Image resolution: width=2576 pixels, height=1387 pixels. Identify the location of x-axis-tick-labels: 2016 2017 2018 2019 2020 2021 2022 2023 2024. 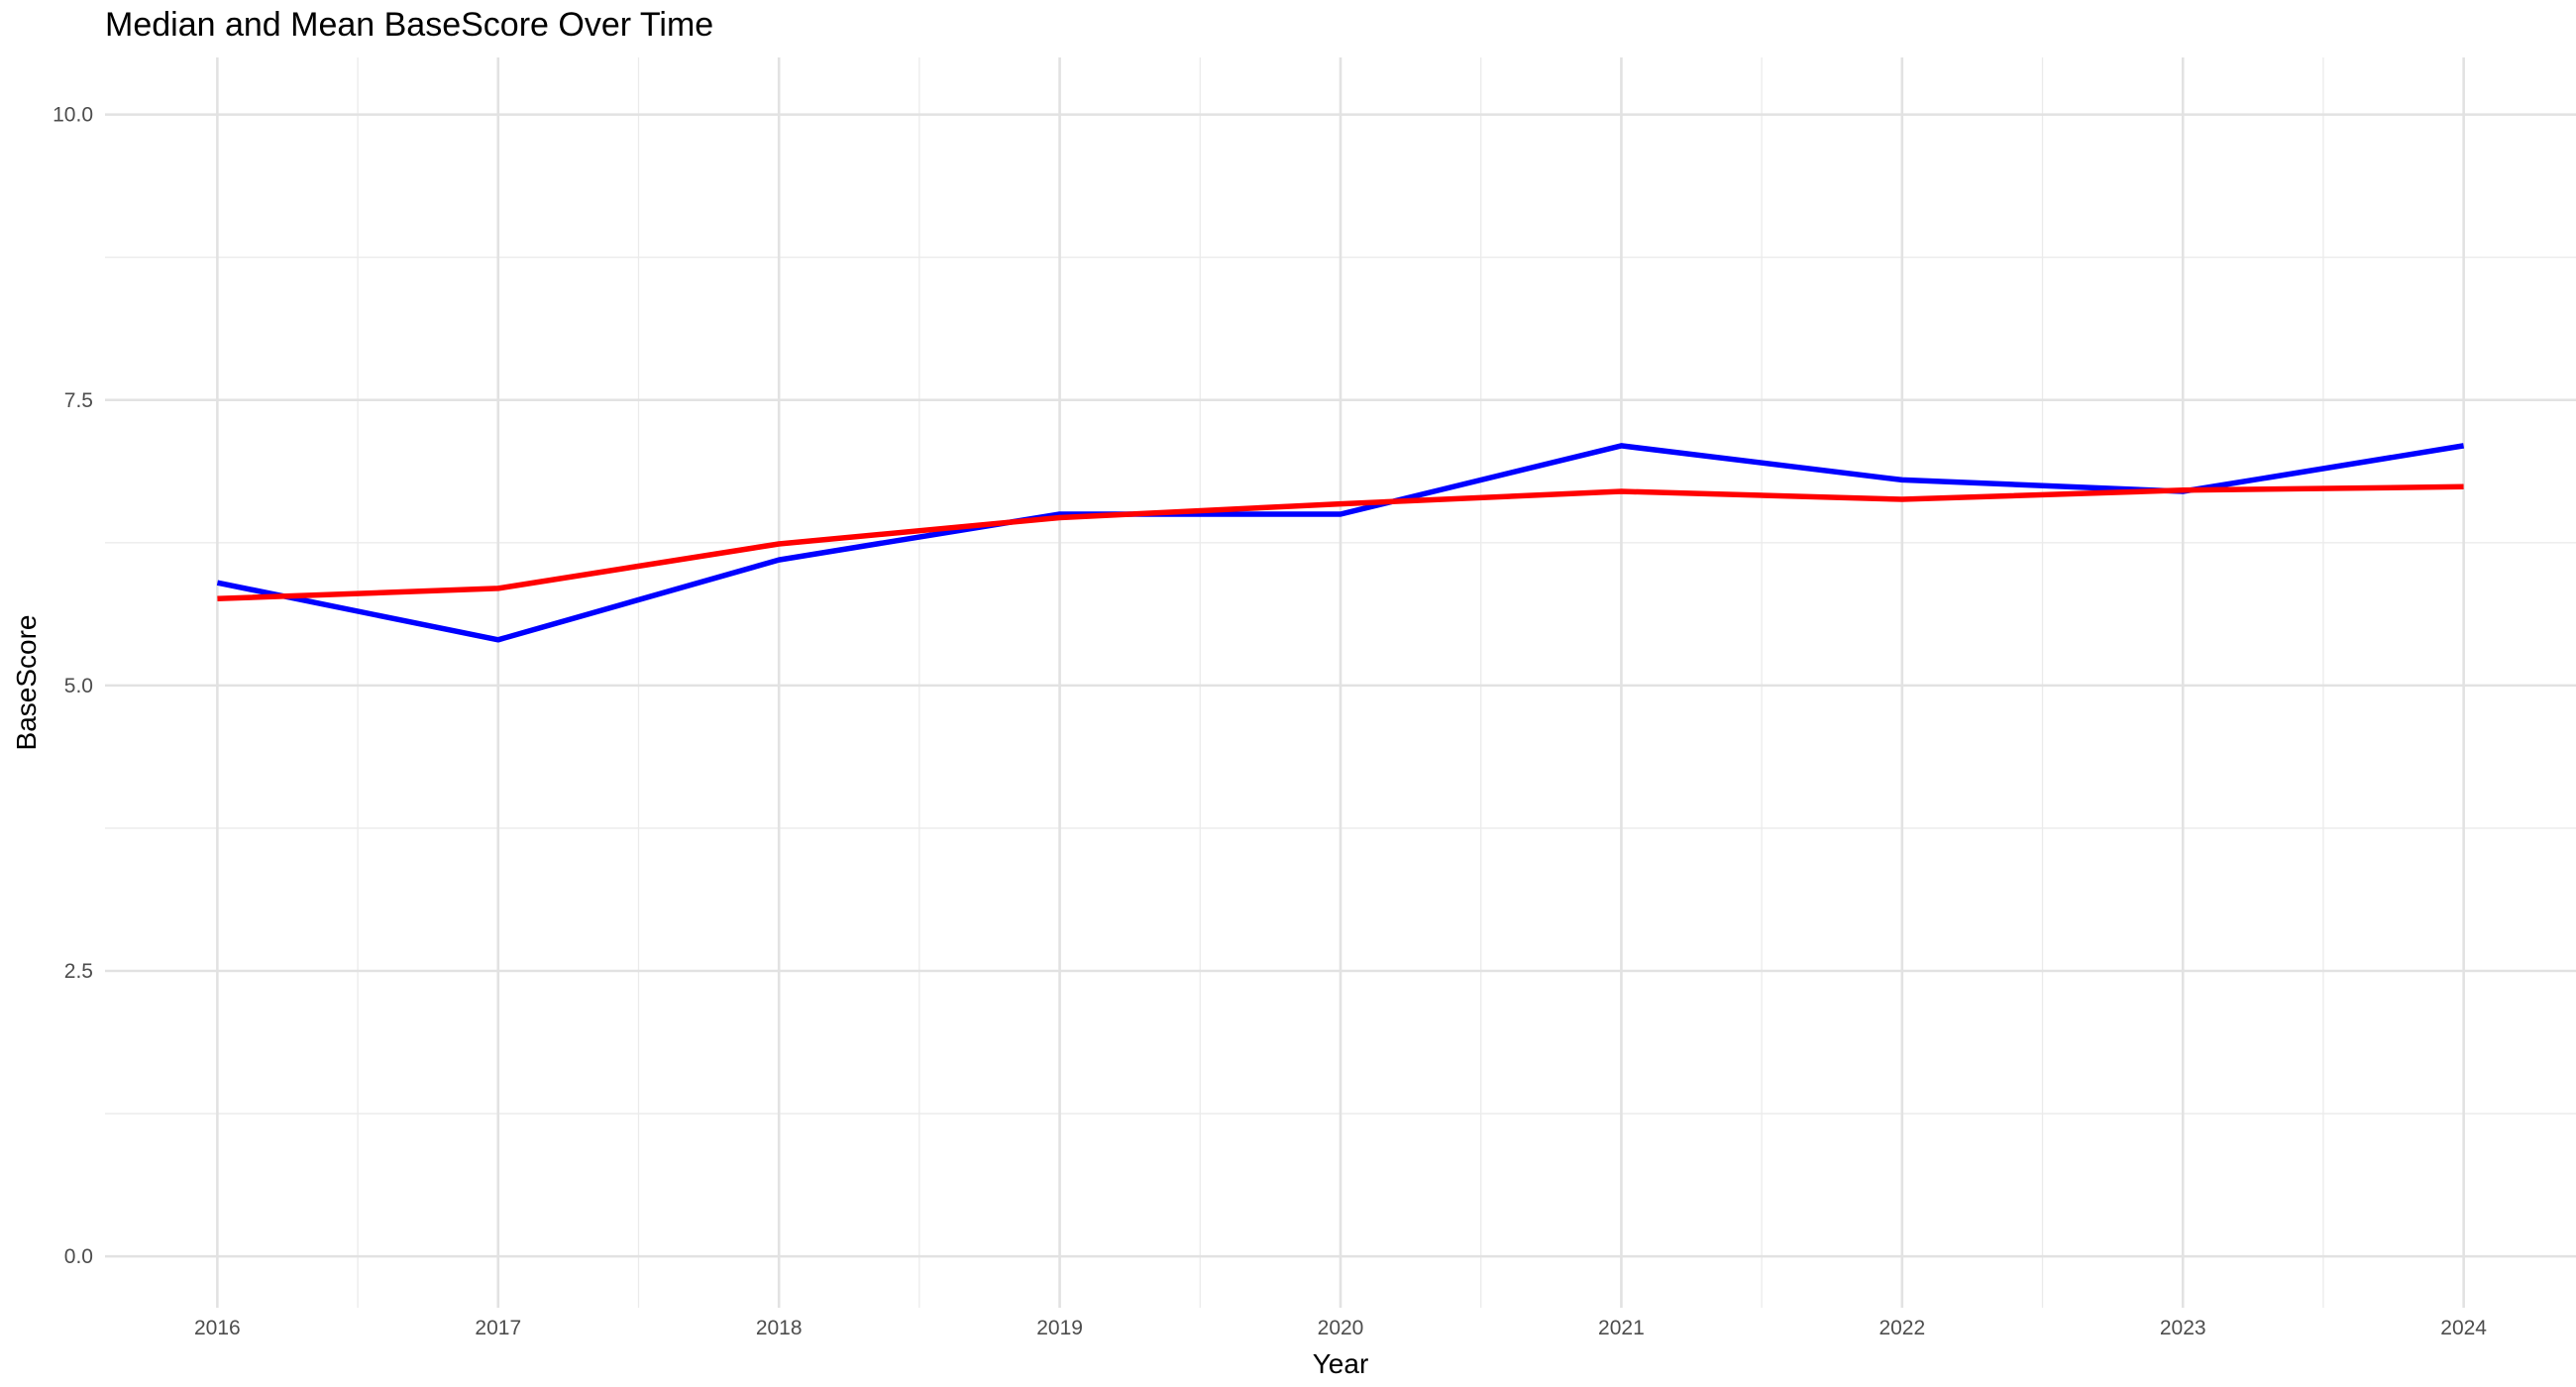
(1340, 1328).